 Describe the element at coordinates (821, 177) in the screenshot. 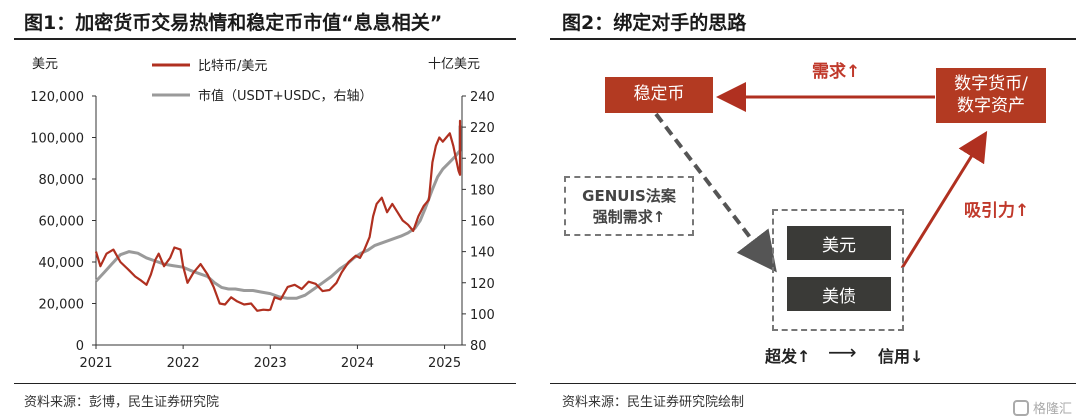

I see `diagram-arrows` at that location.